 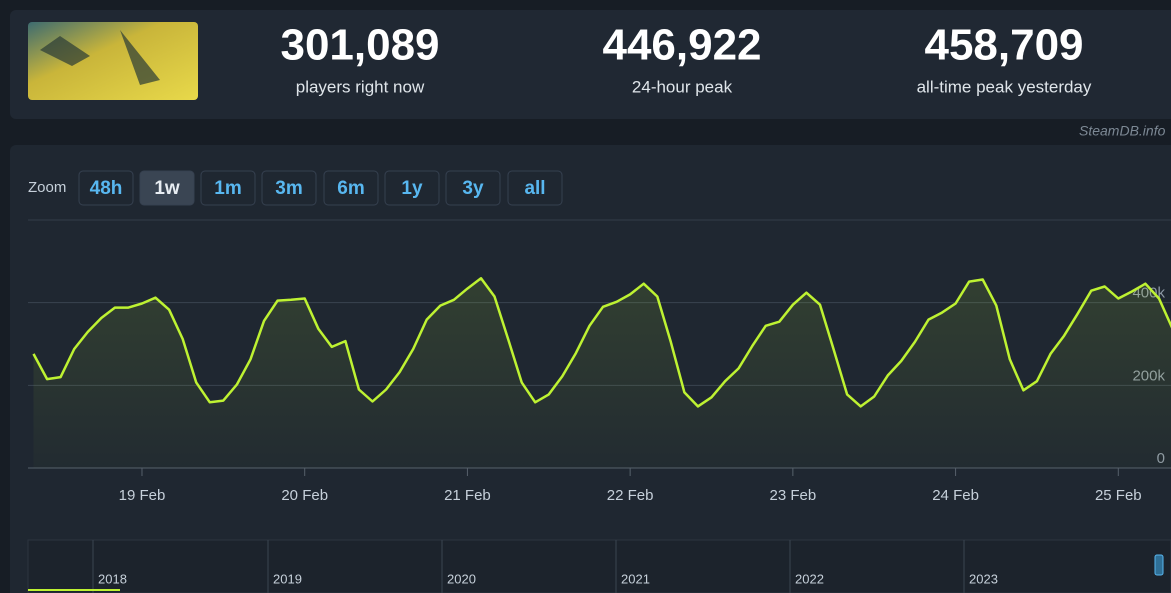 I want to click on navigator-year: 2019, so click(x=287, y=578).